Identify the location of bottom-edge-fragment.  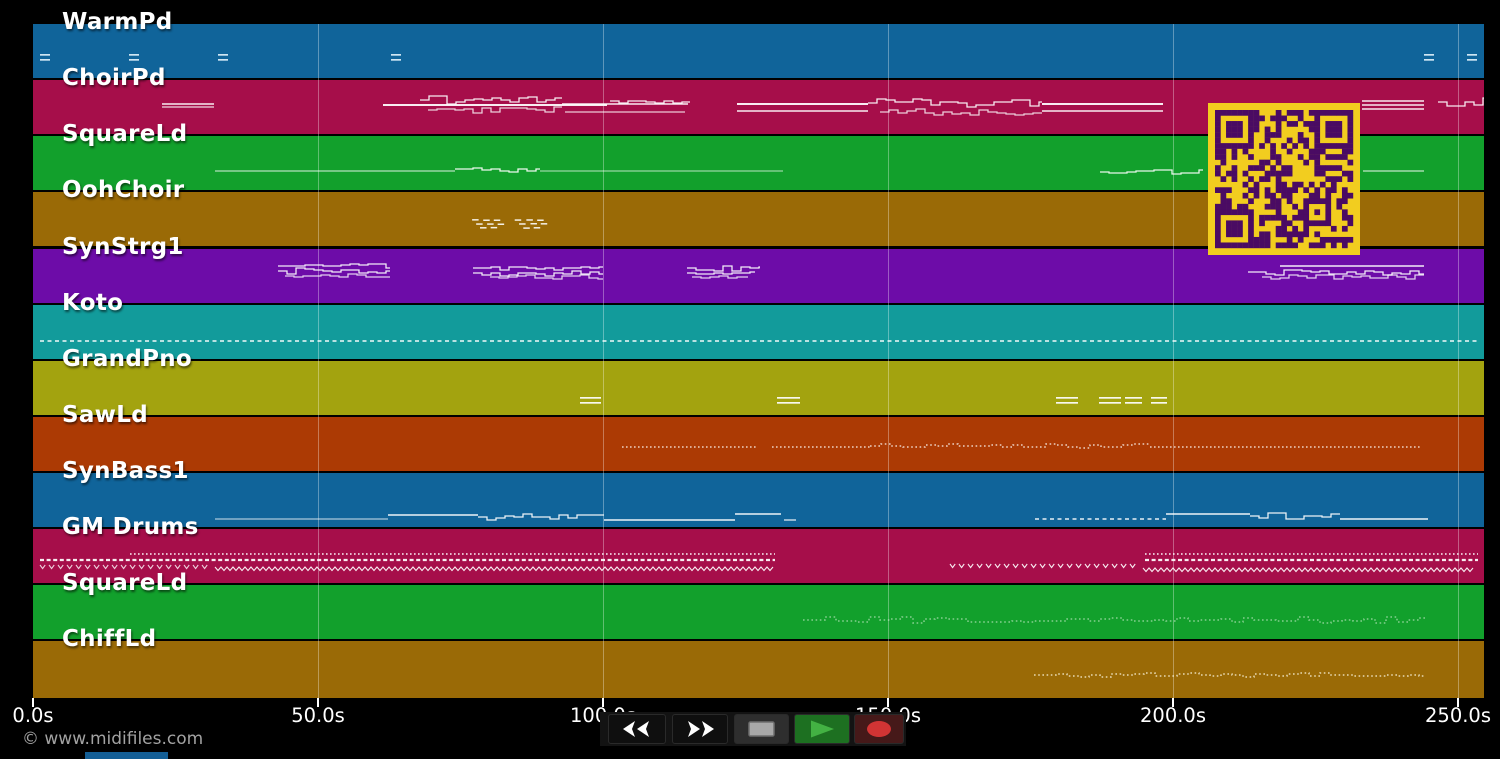
(126, 755).